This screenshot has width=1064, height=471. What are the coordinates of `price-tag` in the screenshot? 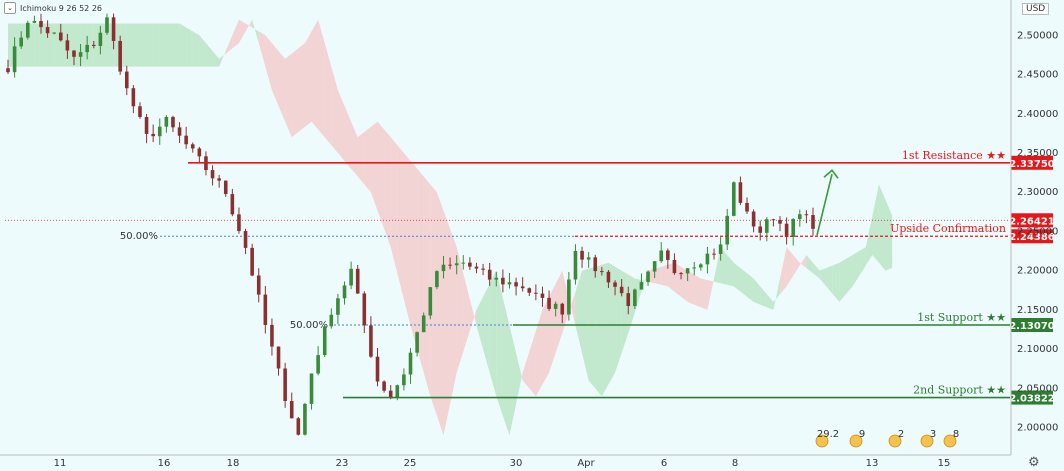 It's located at (1032, 162).